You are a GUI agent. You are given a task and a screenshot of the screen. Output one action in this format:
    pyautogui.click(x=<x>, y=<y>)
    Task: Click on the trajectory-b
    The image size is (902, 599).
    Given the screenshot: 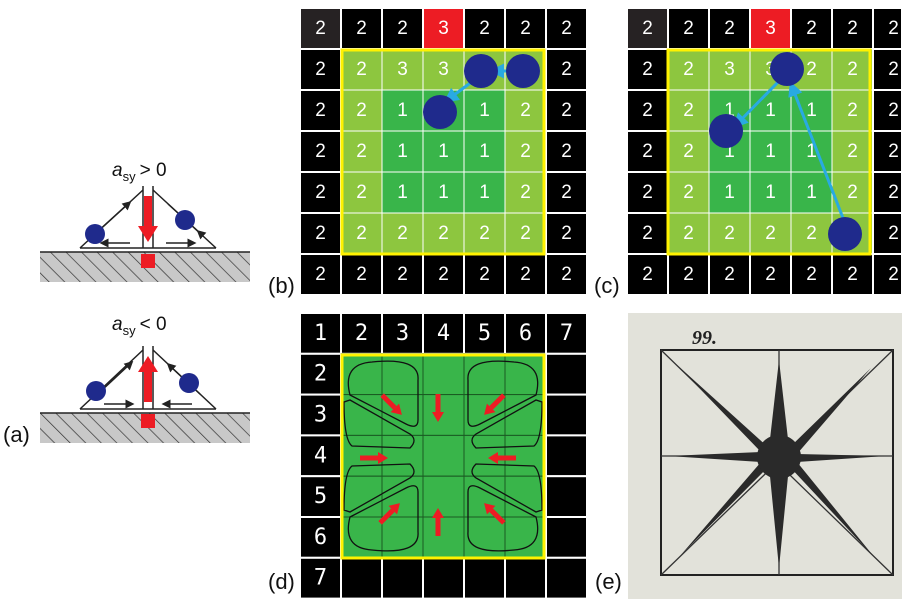 What is the action you would take?
    pyautogui.click(x=481, y=91)
    